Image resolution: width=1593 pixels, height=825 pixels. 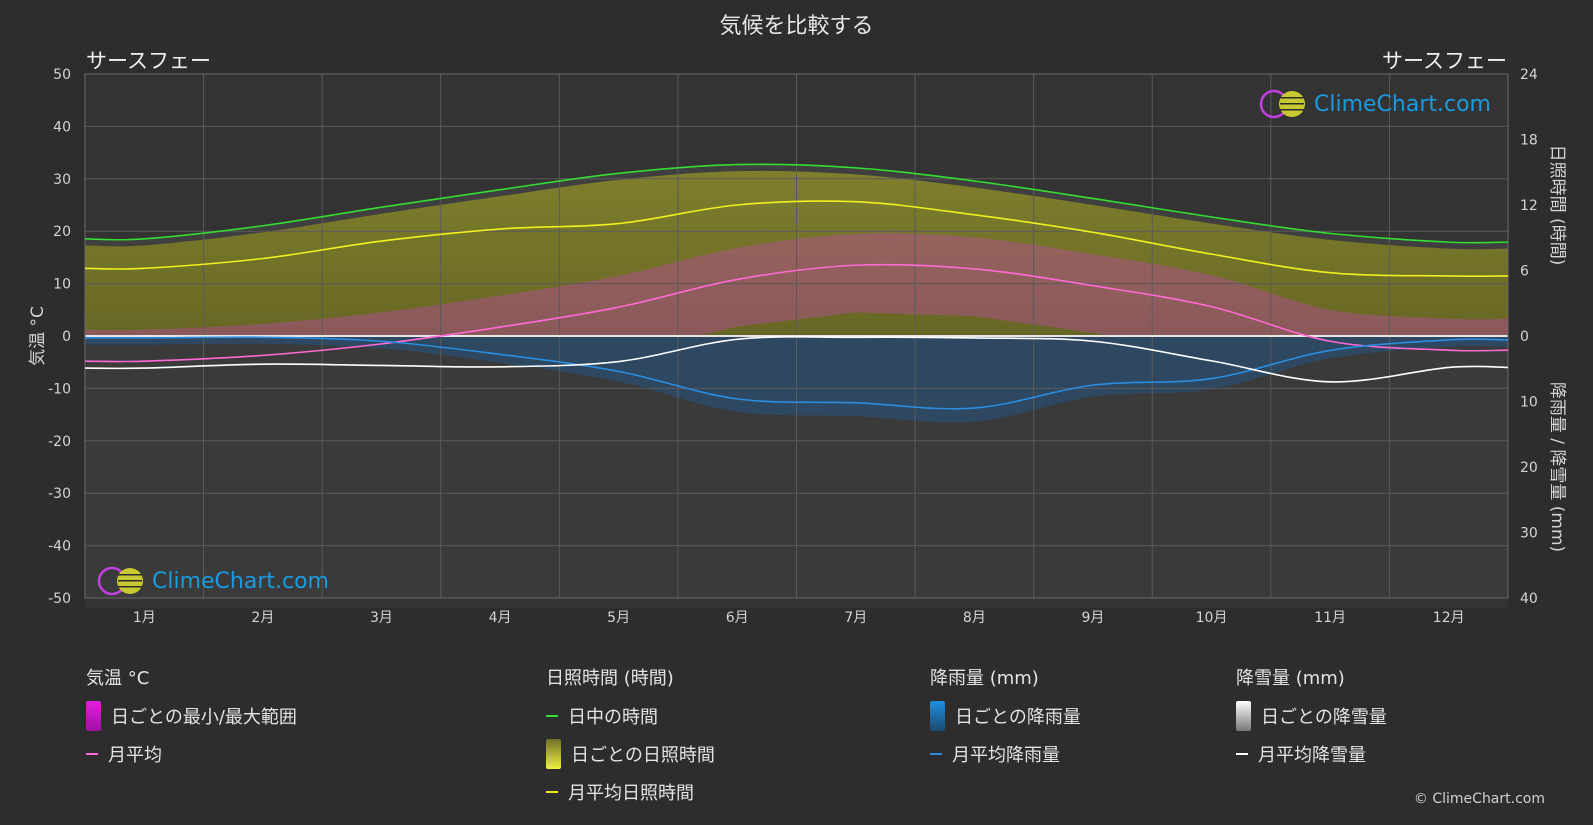 I want to click on y-right-top-axis-title: 日照時間 (時間), so click(x=1557, y=205).